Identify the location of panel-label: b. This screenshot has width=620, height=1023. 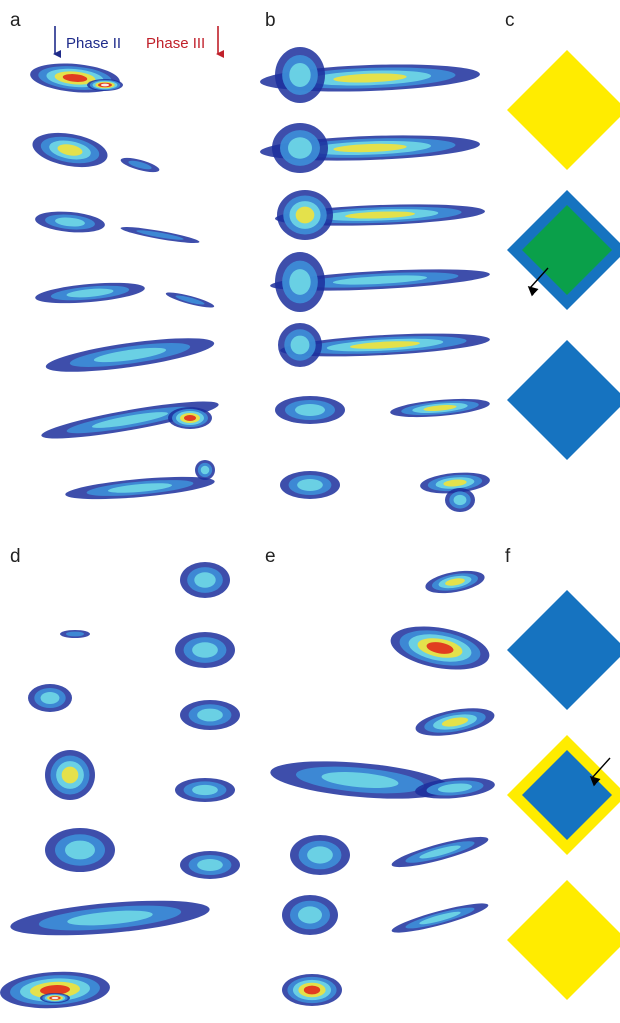
(270, 20).